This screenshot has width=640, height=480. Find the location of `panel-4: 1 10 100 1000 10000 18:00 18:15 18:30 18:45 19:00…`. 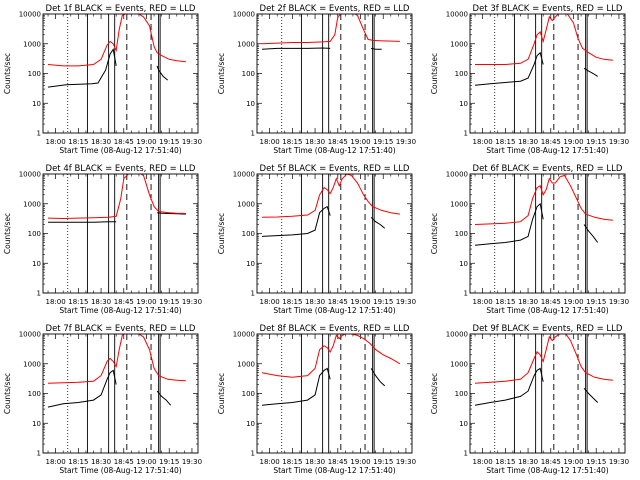

panel-4: 1 10 100 1000 10000 18:00 18:15 18:30 18:45 19:00… is located at coordinates (102, 239).